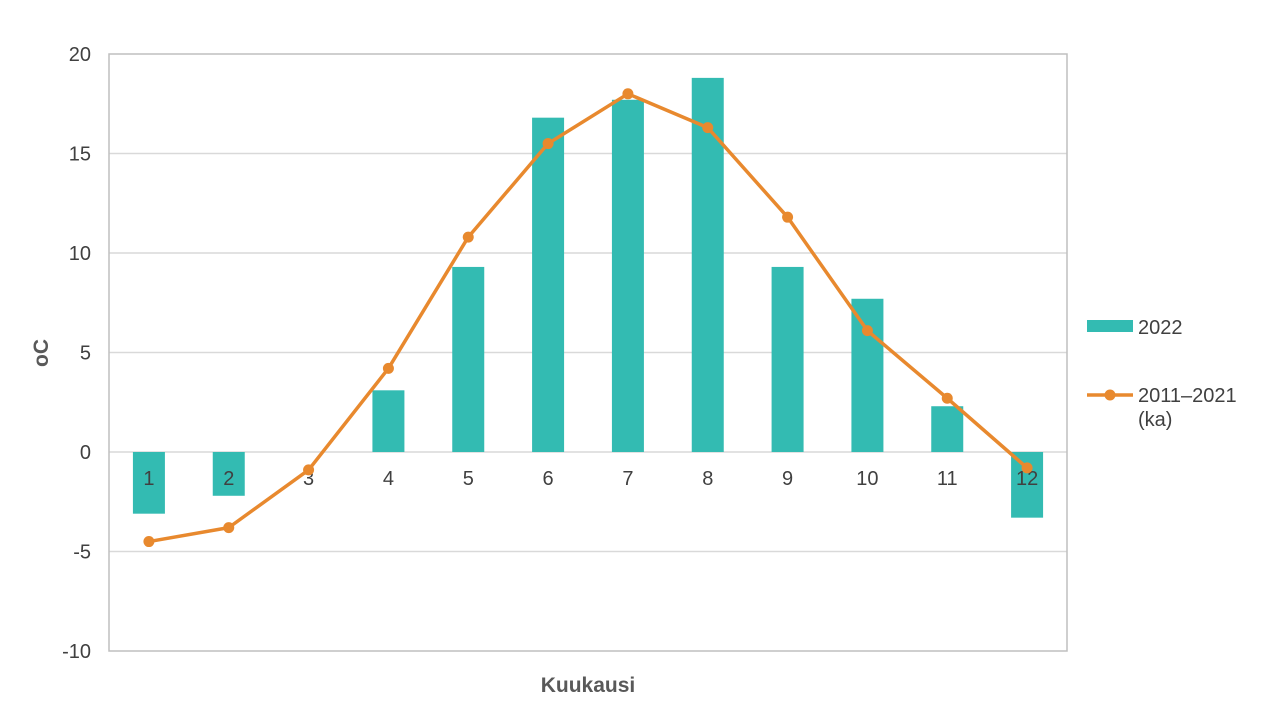 The image size is (1280, 720). Describe the element at coordinates (947, 479) in the screenshot. I see `x-tick-label: 11` at that location.